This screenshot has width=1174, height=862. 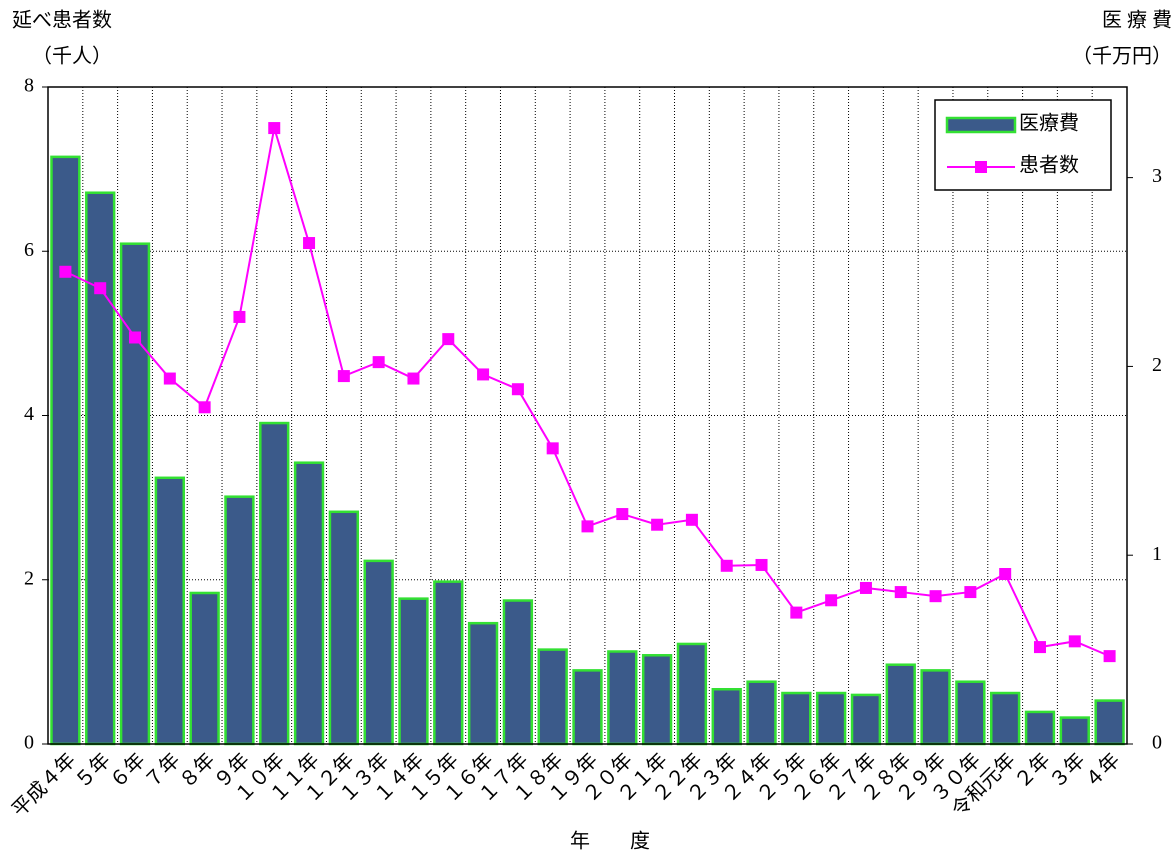 What do you see at coordinates (1023, 145) in the screenshot?
I see `legend-box` at bounding box center [1023, 145].